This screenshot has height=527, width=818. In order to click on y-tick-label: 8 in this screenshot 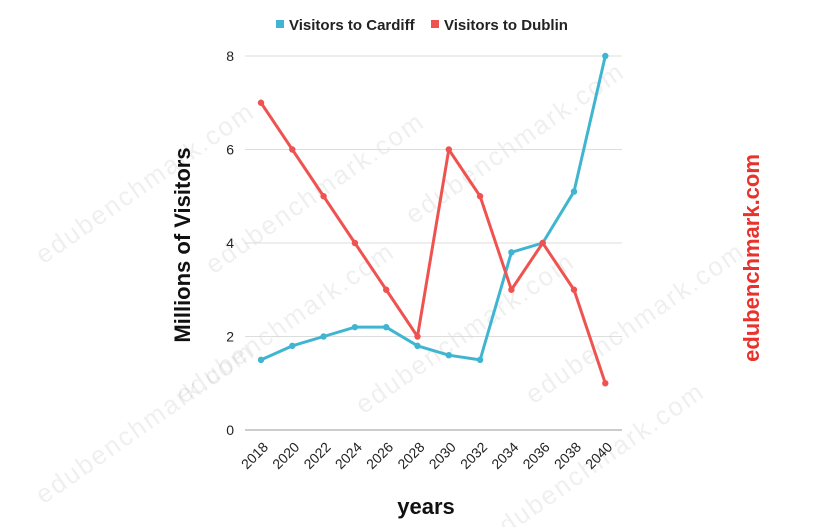, I will do `click(230, 56)`.